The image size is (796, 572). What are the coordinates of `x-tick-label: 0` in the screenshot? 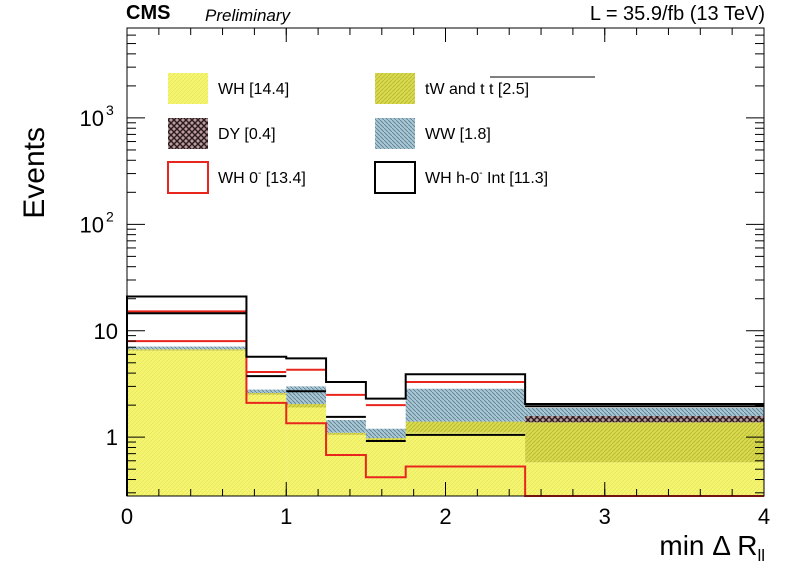 It's located at (127, 516).